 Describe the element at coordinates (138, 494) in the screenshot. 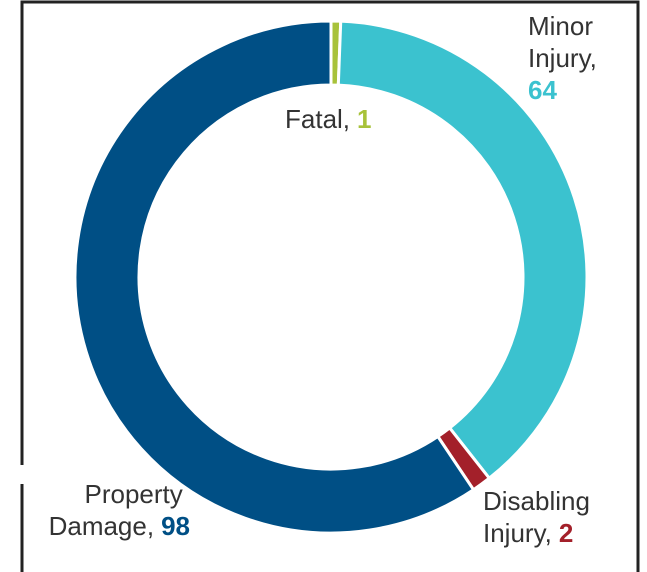

I see `label-line: Property` at that location.